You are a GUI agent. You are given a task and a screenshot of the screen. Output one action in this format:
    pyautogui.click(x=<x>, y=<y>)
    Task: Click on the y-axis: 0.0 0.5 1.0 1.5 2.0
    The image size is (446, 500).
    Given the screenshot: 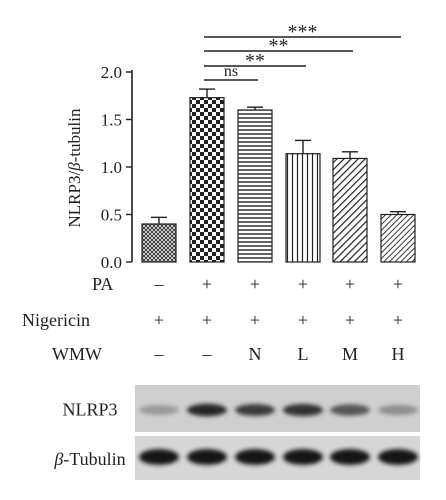 What is the action you would take?
    pyautogui.click(x=117, y=167)
    